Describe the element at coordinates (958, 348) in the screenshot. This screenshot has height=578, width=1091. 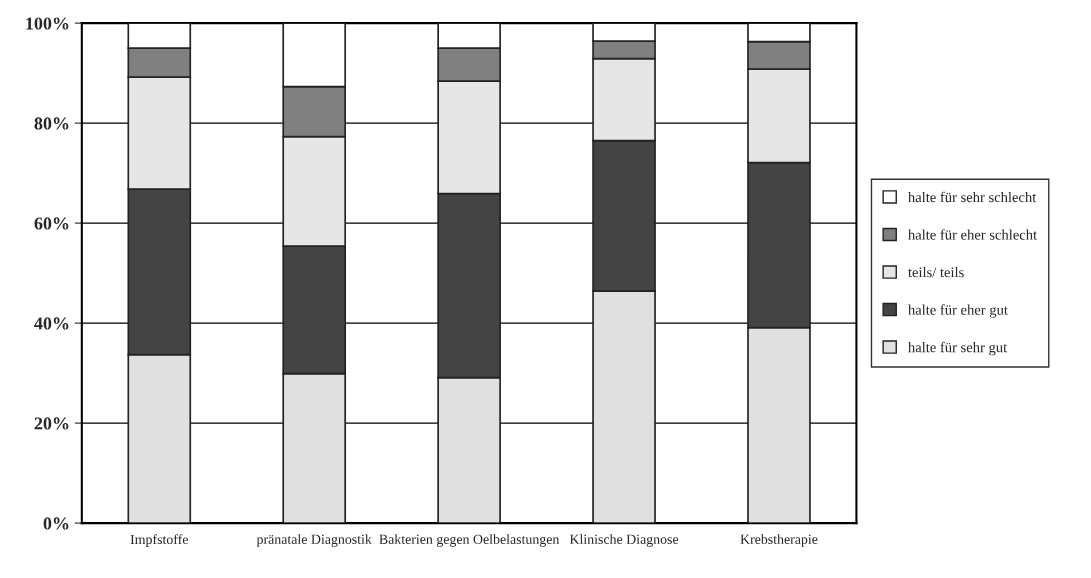
I see `legend-label: halte für sehr gut` at that location.